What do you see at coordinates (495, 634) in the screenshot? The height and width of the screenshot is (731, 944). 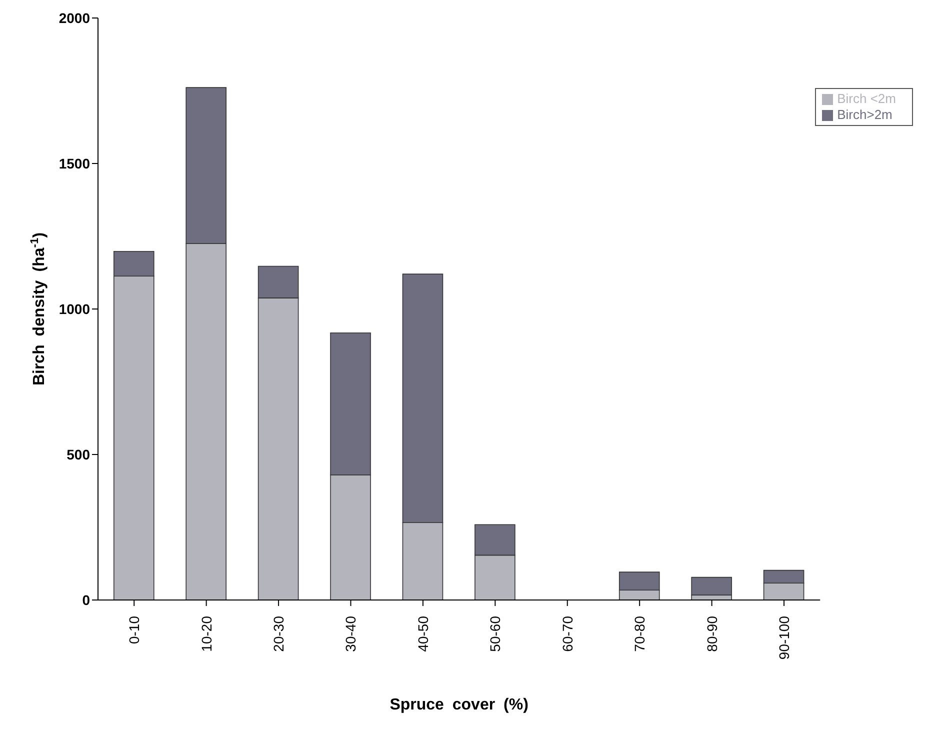 I see `x-tick-label: 50-60` at bounding box center [495, 634].